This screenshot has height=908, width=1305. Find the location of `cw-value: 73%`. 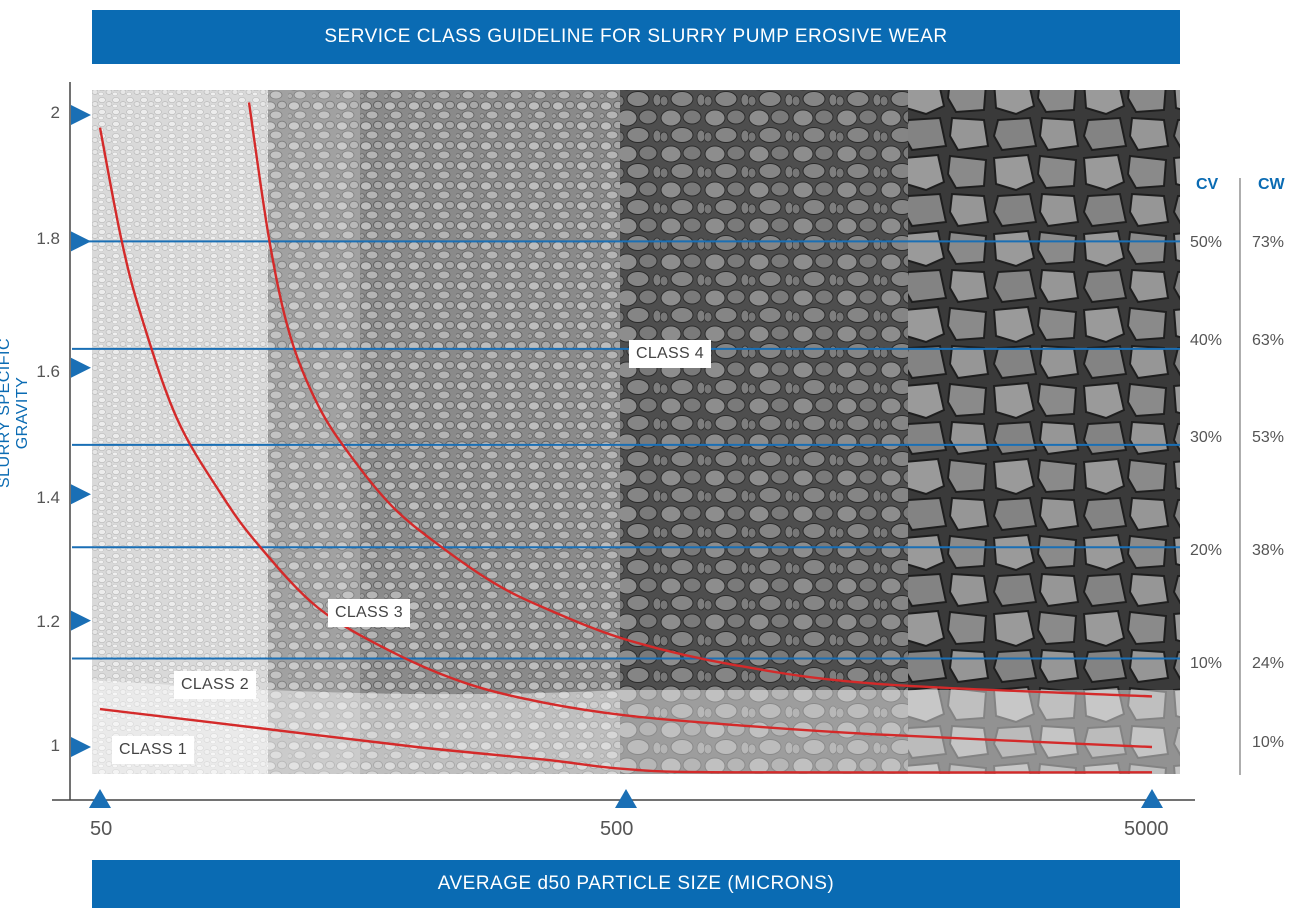

cw-value: 73% is located at coordinates (1268, 242).